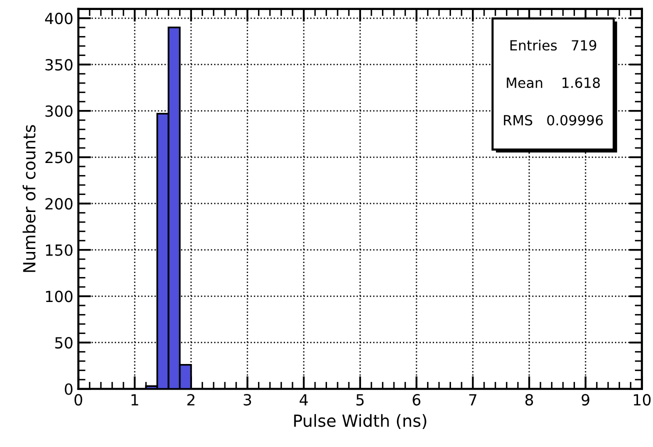  Describe the element at coordinates (553, 45) in the screenshot. I see `annotation: Entries 719` at that location.